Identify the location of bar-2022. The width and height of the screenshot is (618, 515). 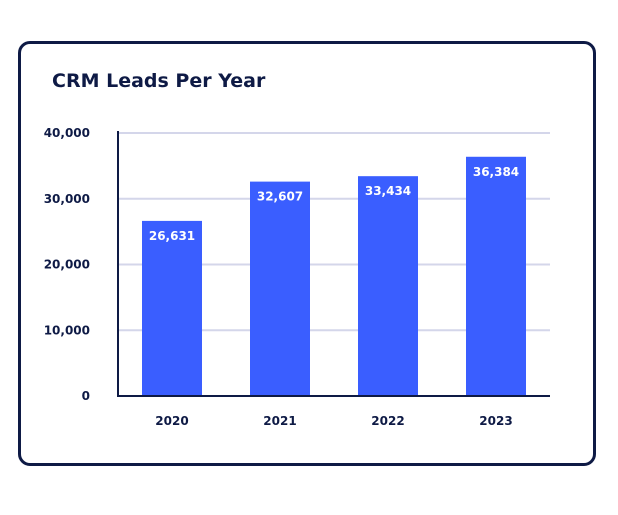
(388, 286).